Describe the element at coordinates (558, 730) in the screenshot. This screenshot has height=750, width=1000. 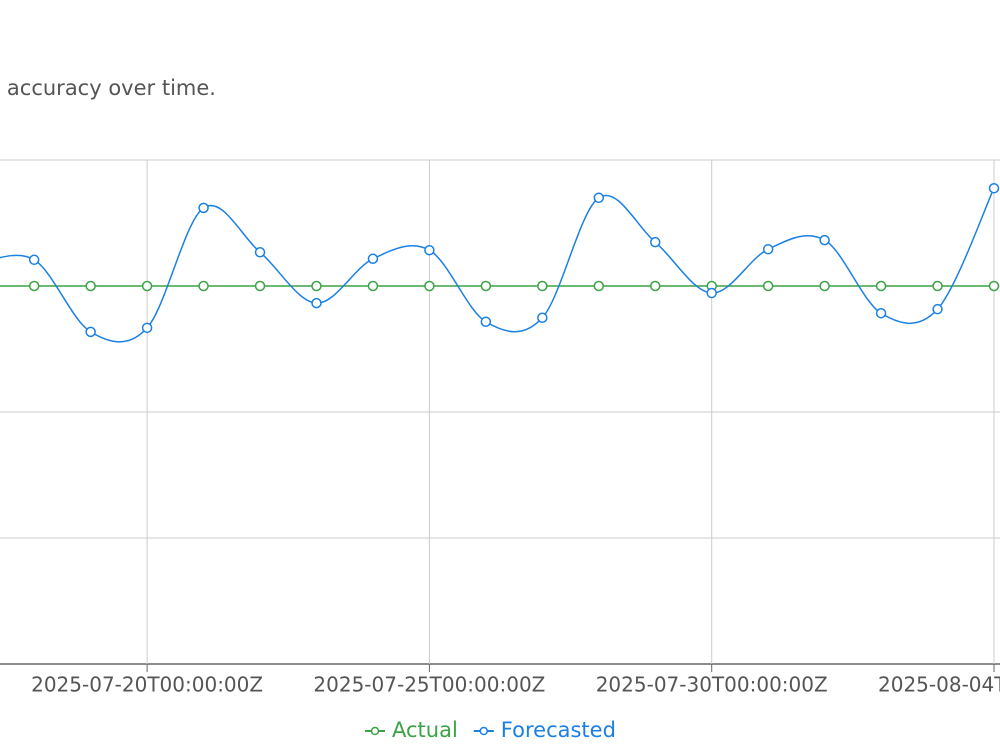
I see `legend-label: Forecasted` at that location.